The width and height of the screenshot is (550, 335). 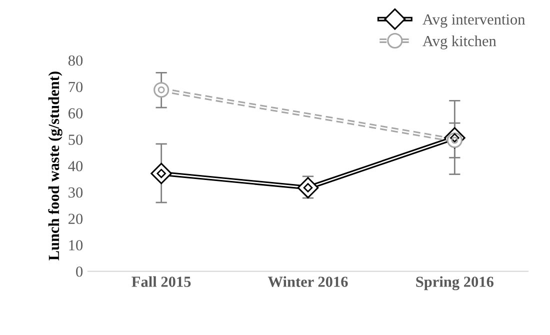 What do you see at coordinates (75, 139) in the screenshot?
I see `y-tick-label: 50` at bounding box center [75, 139].